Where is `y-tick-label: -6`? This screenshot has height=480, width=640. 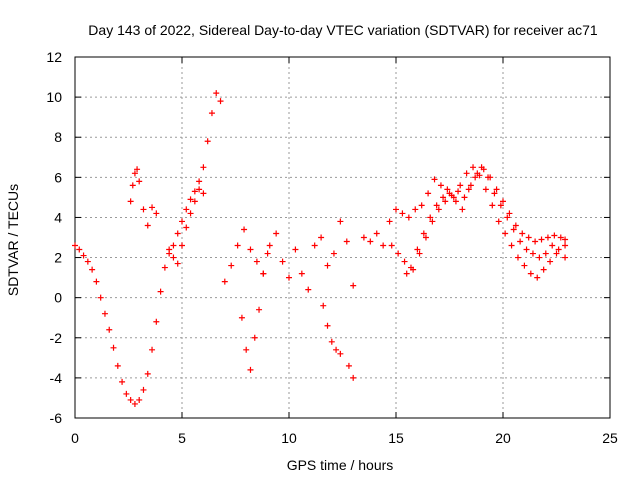
y-tick-label: -6 is located at coordinates (56, 418).